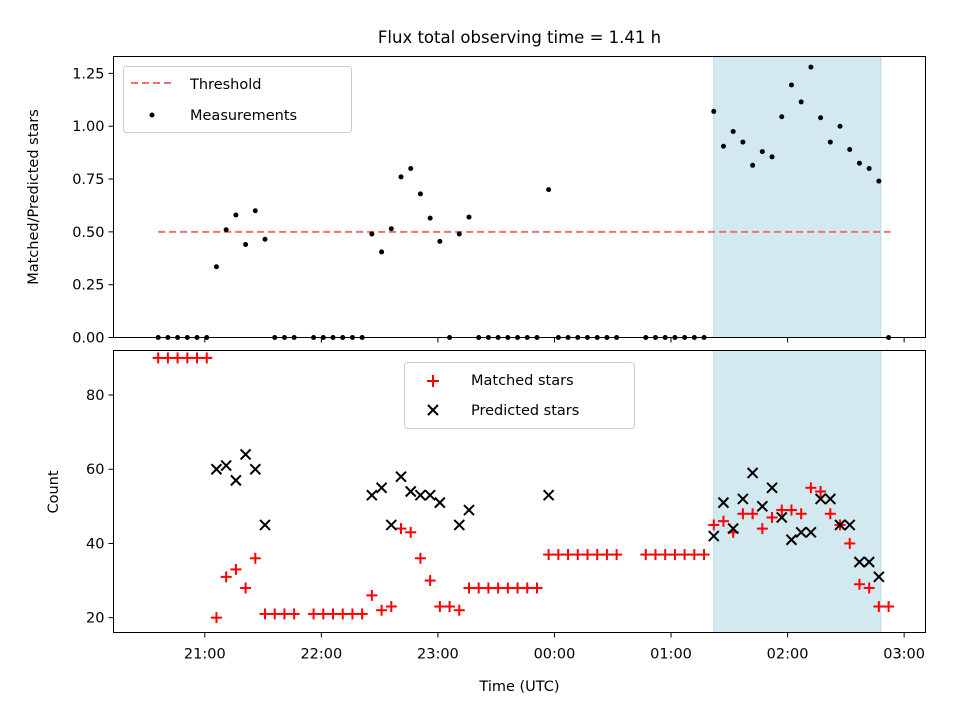  What do you see at coordinates (237, 99) in the screenshot?
I see `top-legend: Threshold Measurements` at bounding box center [237, 99].